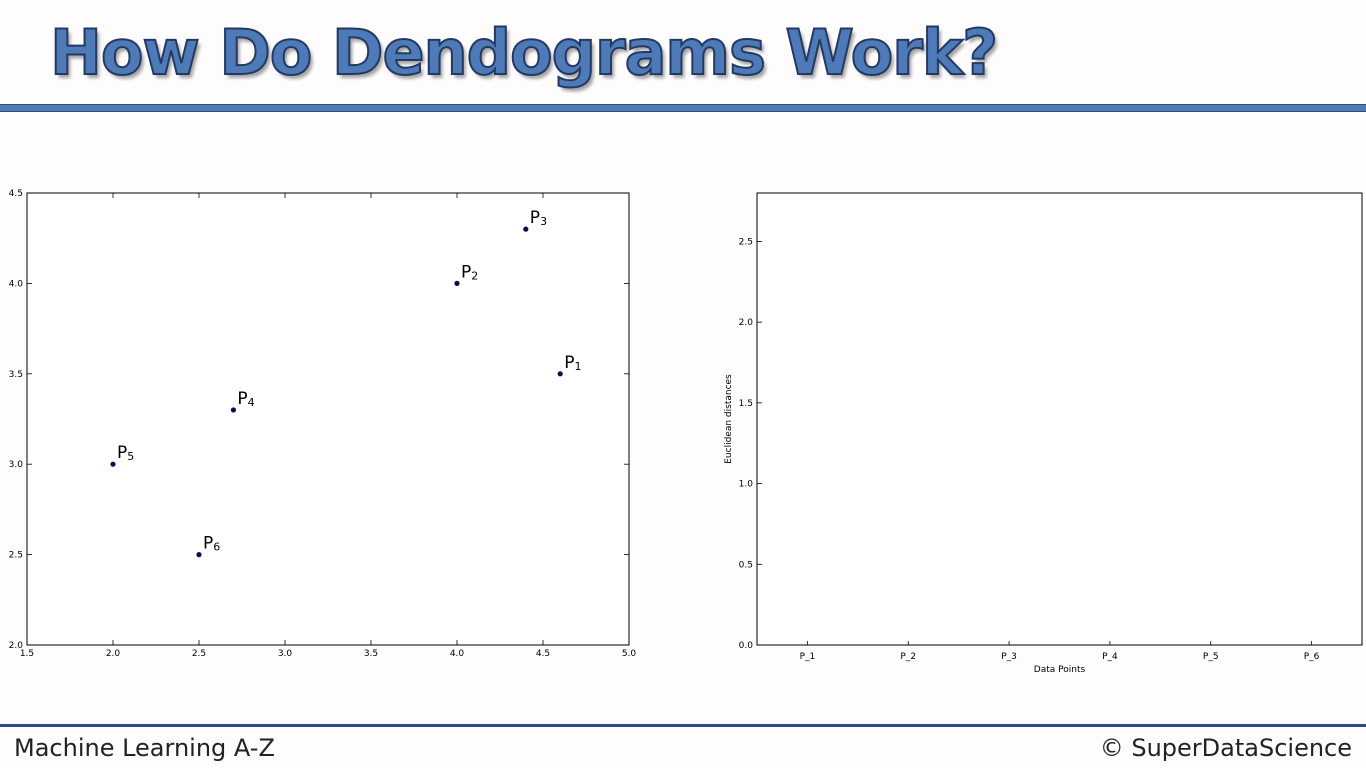  Describe the element at coordinates (1312, 657) in the screenshot. I see `x-tick-label-p6: P_6` at that location.